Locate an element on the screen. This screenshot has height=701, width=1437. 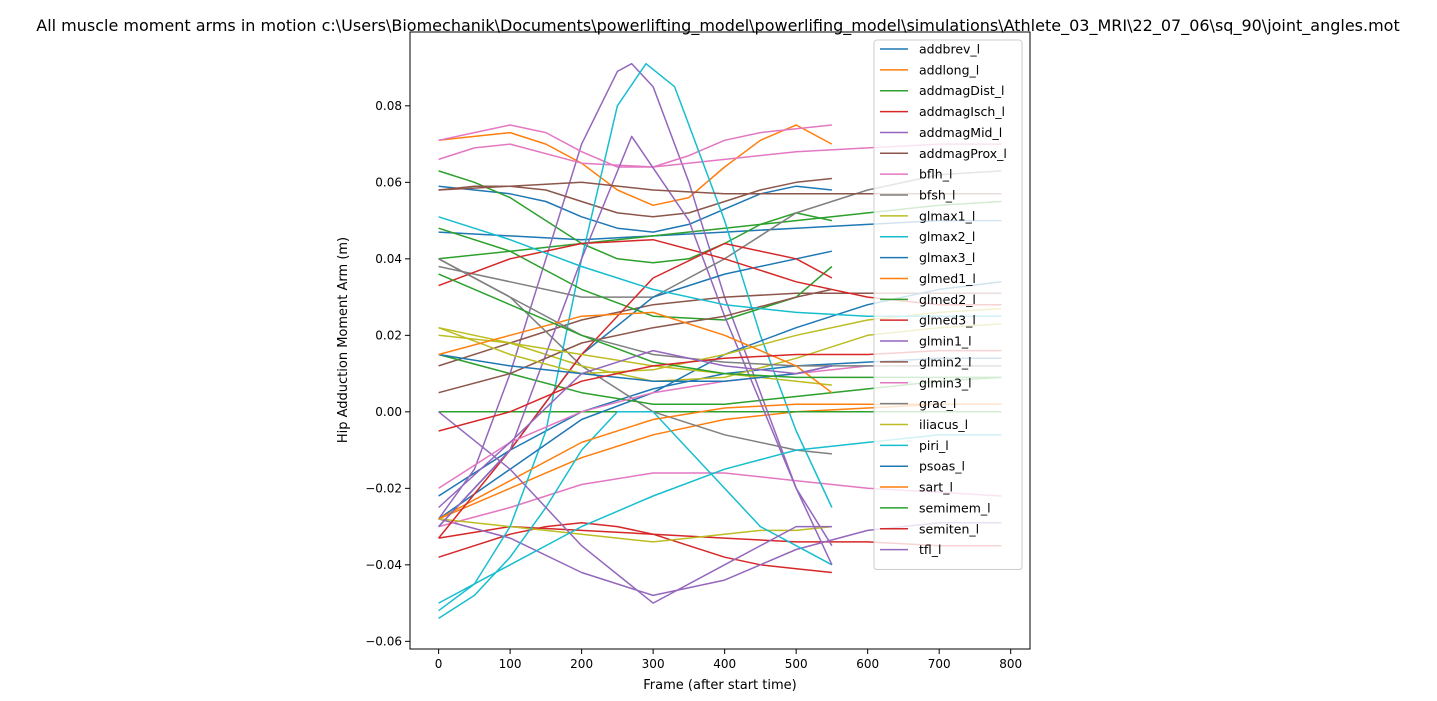
y-tick-label: 0.00 is located at coordinates (388, 412).